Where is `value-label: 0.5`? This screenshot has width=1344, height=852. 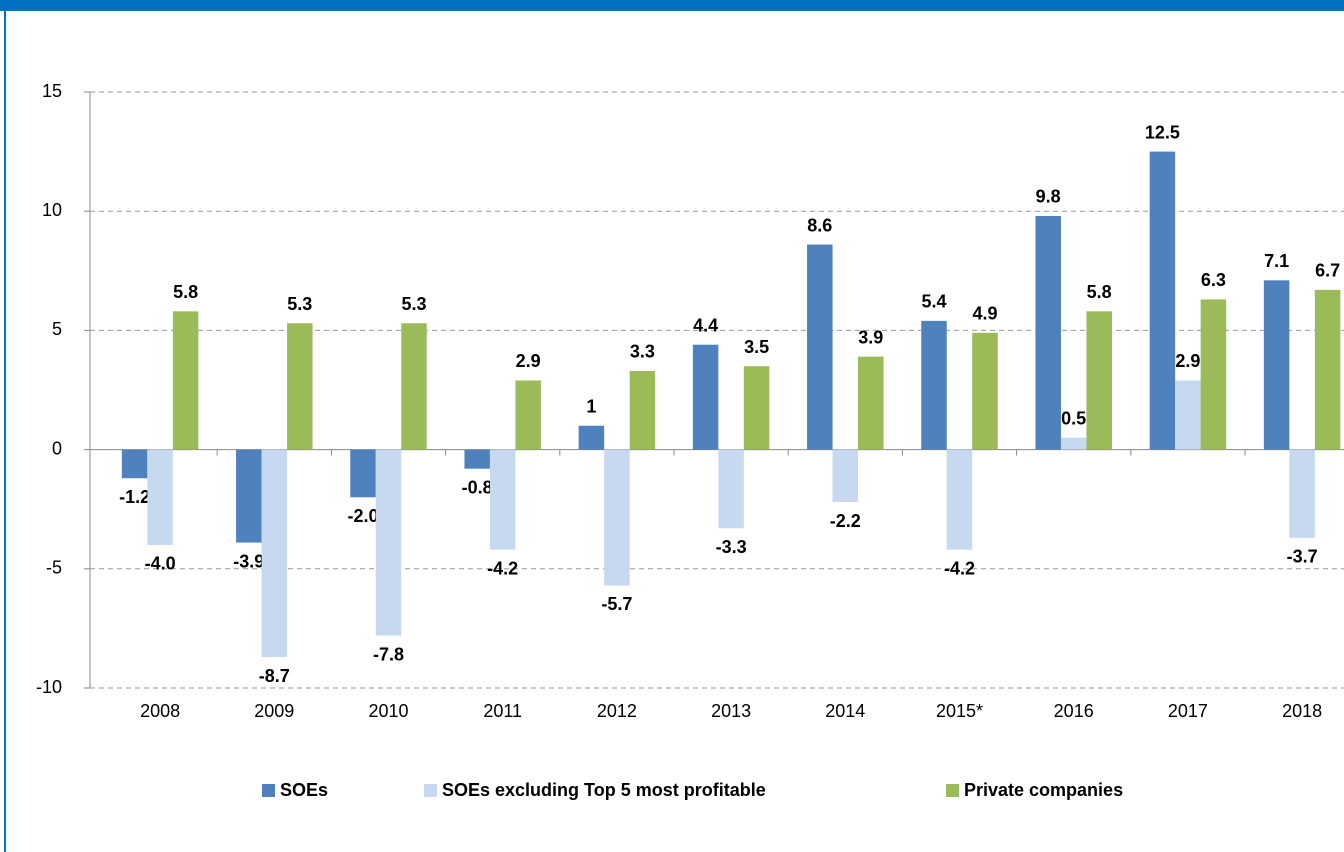
value-label: 0.5 is located at coordinates (1073, 418).